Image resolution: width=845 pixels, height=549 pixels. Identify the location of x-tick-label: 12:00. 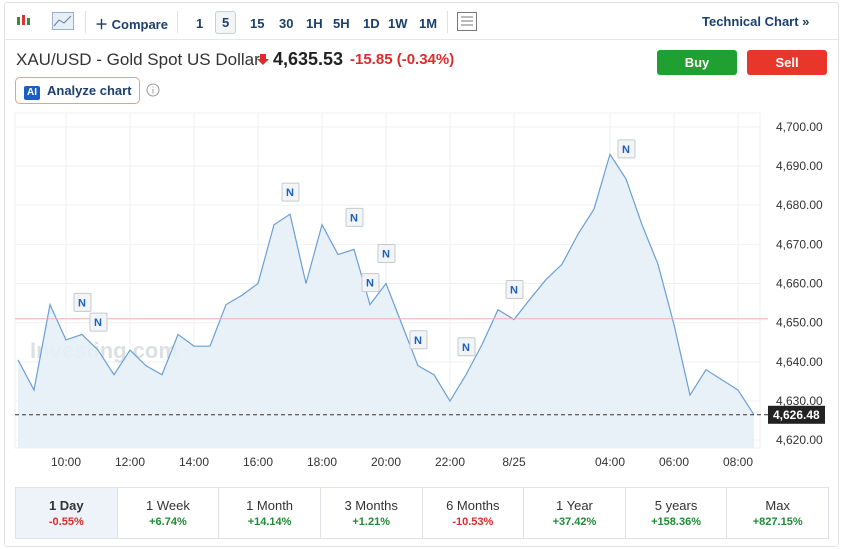
(130, 462).